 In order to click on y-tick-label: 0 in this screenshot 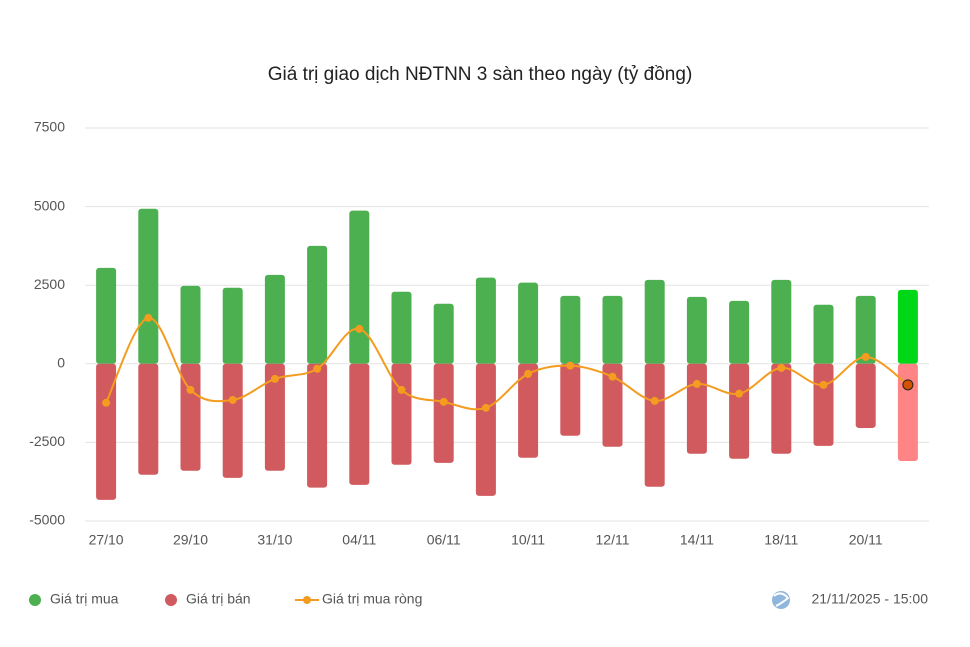, I will do `click(61, 363)`.